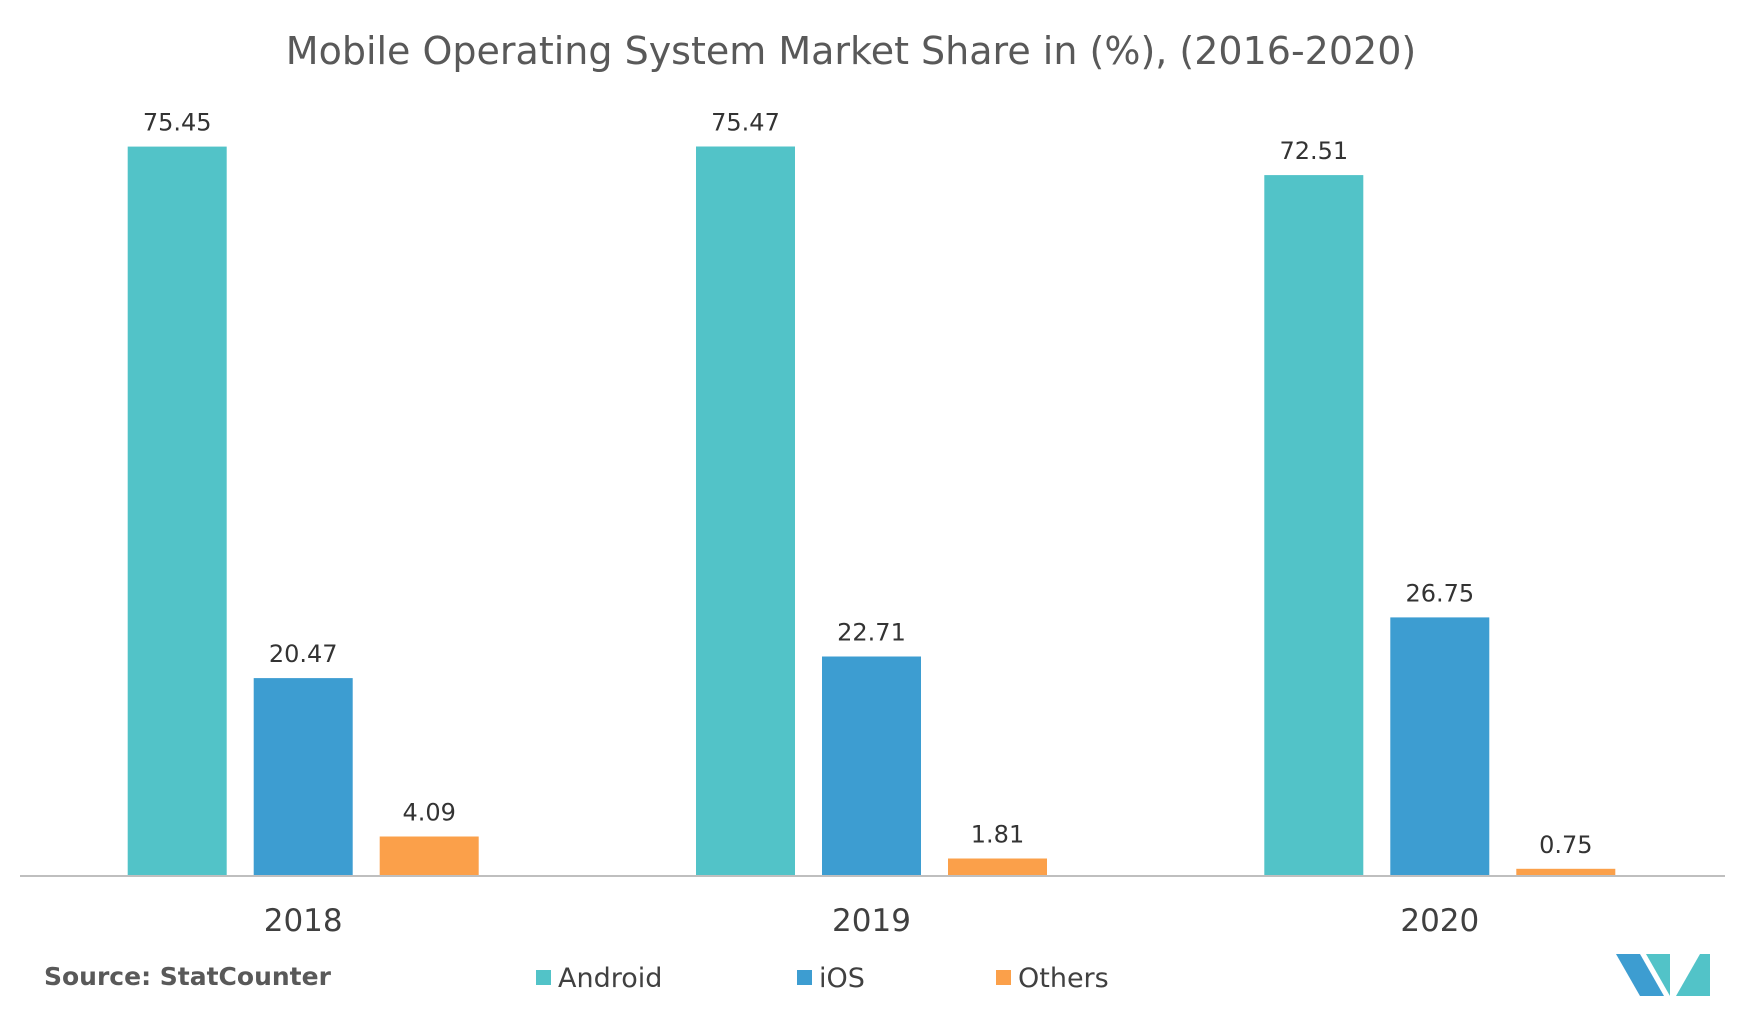 The image size is (1748, 1012). I want to click on legend-label-ios: iOS, so click(842, 978).